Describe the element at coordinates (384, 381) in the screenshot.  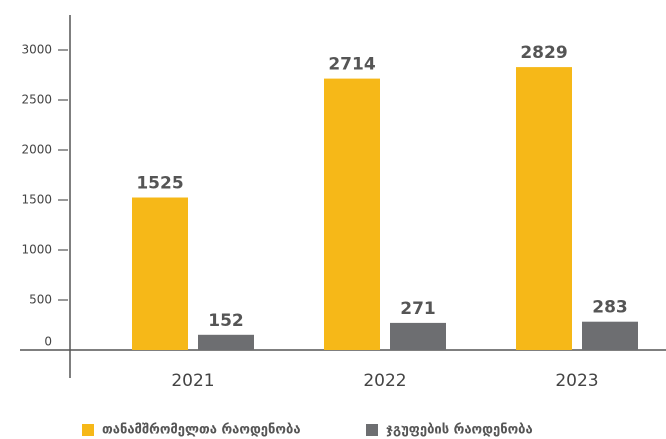
I see `x-tick-label: 2022` at that location.